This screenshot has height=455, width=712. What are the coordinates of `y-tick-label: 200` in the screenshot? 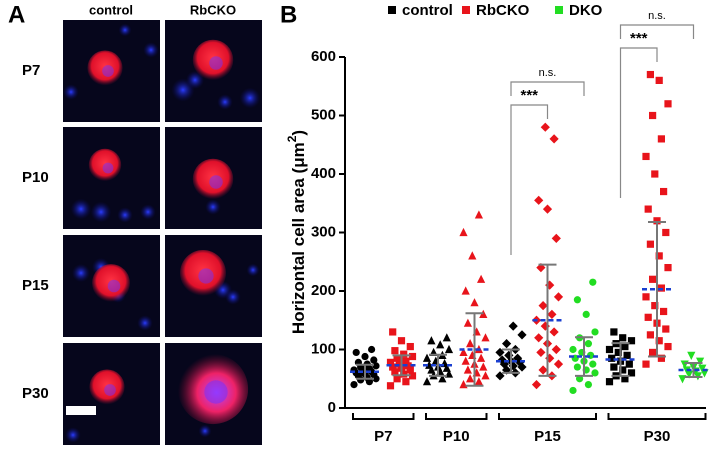 It's located at (323, 290).